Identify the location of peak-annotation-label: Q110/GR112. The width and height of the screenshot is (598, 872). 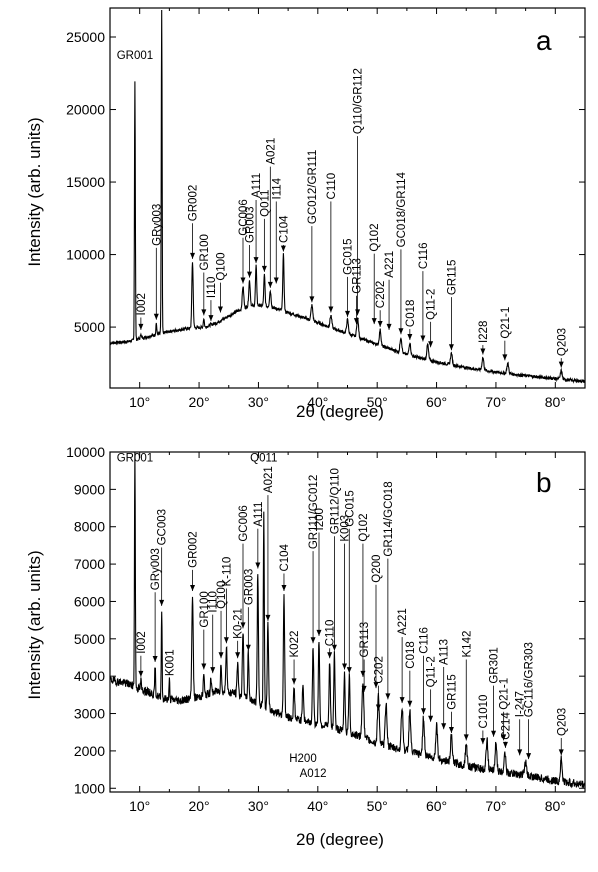
(359, 101).